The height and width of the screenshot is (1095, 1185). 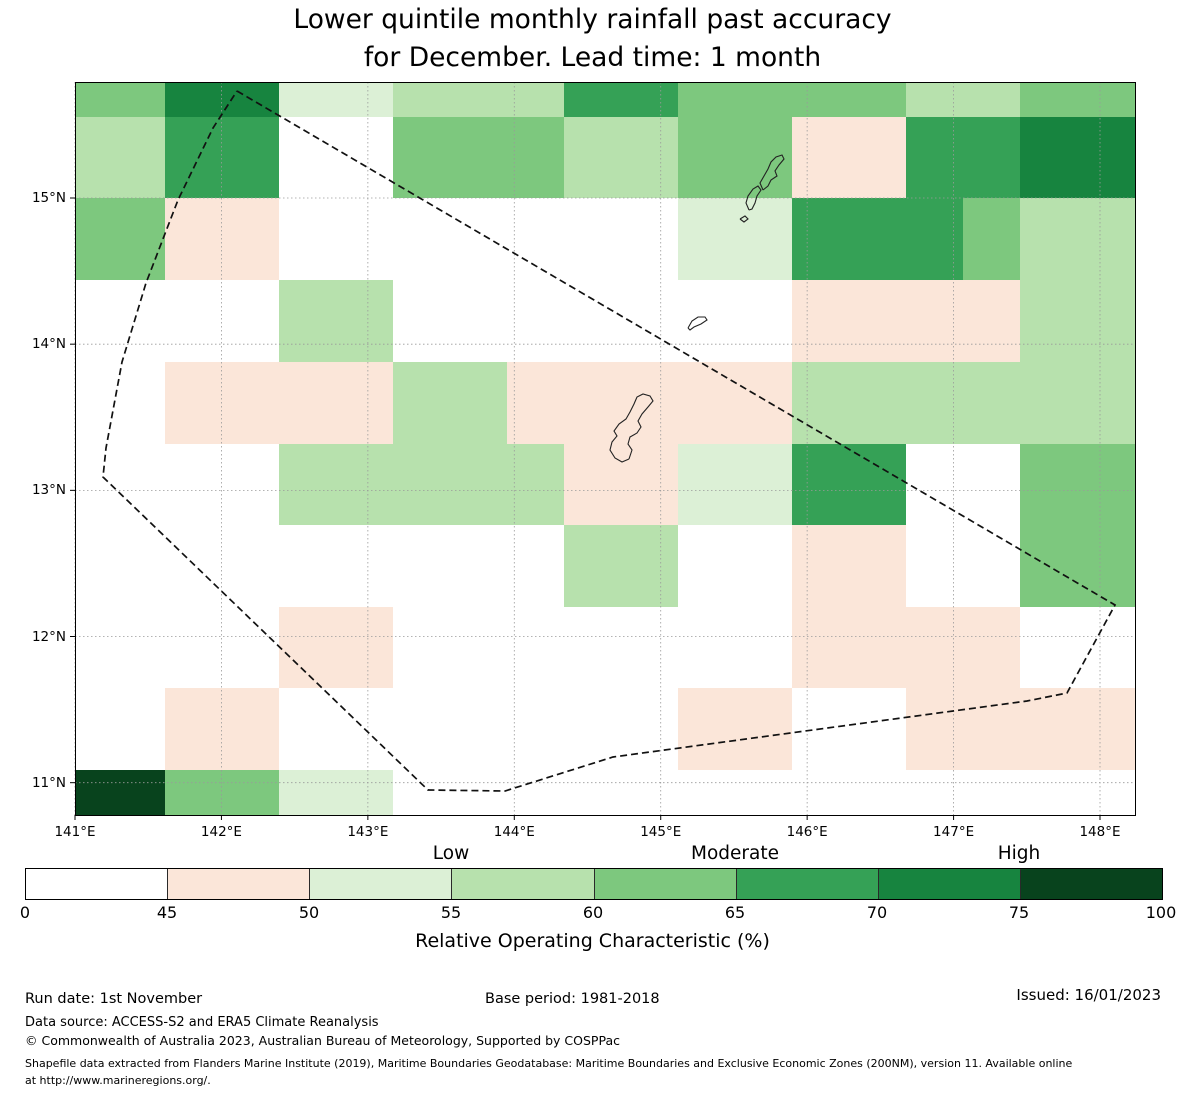 What do you see at coordinates (593, 912) in the screenshot?
I see `colorbar-tick-label: 60` at bounding box center [593, 912].